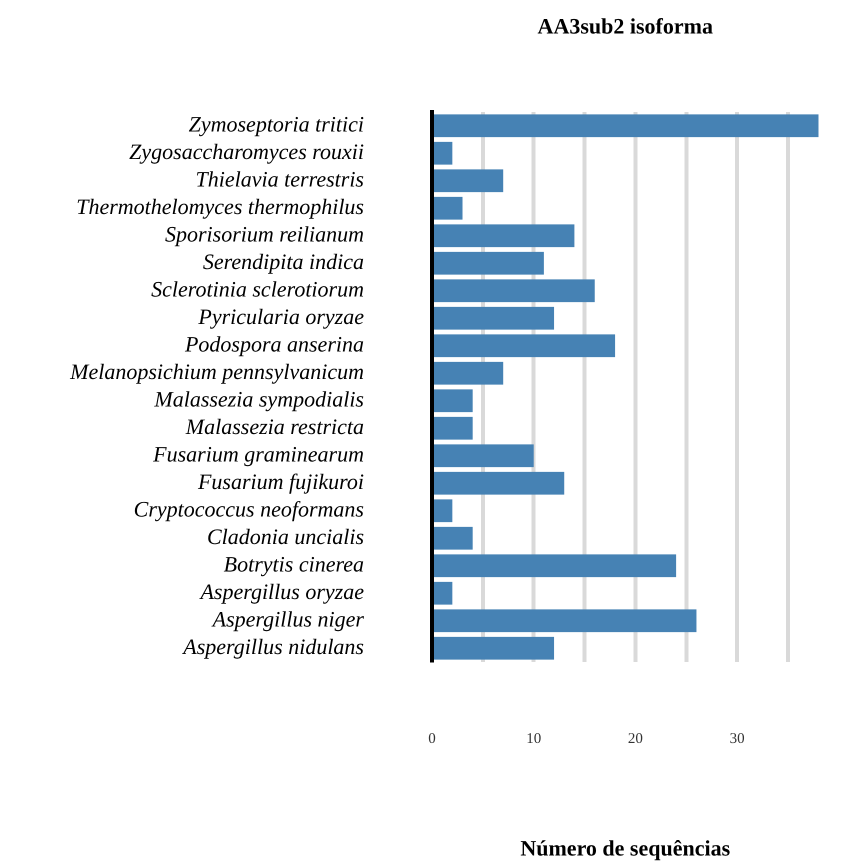 Image resolution: width=856 pixels, height=864 pixels. What do you see at coordinates (257, 289) in the screenshot?
I see `y-tick-label: Sclerotinia sclerotiorum` at bounding box center [257, 289].